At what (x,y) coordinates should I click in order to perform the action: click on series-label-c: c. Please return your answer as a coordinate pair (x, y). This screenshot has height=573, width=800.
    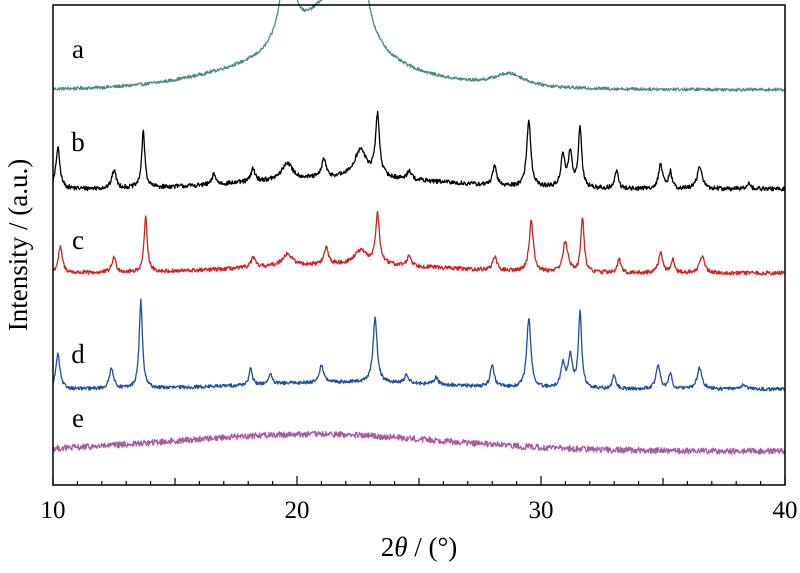
    Looking at the image, I should click on (78, 240).